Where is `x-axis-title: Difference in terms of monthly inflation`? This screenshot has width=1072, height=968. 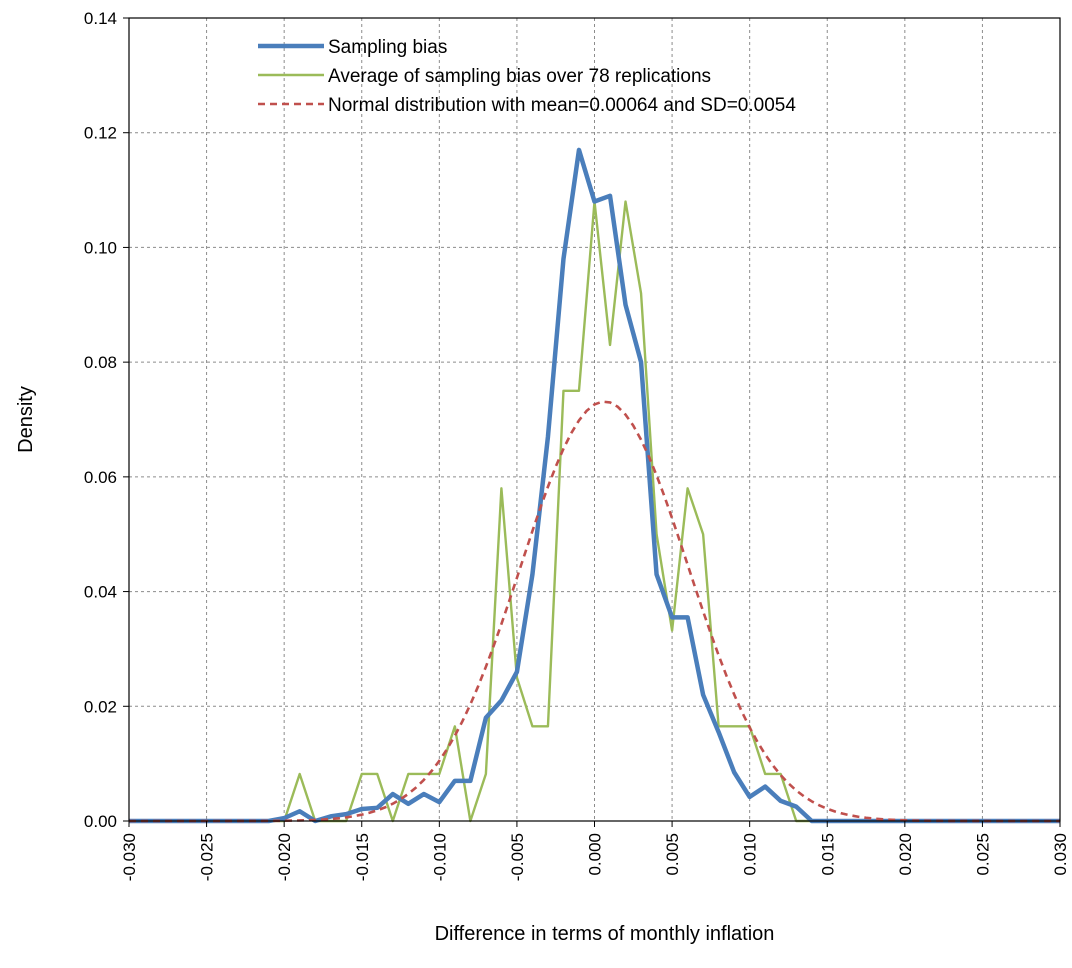 x-axis-title: Difference in terms of monthly inflation is located at coordinates (605, 934).